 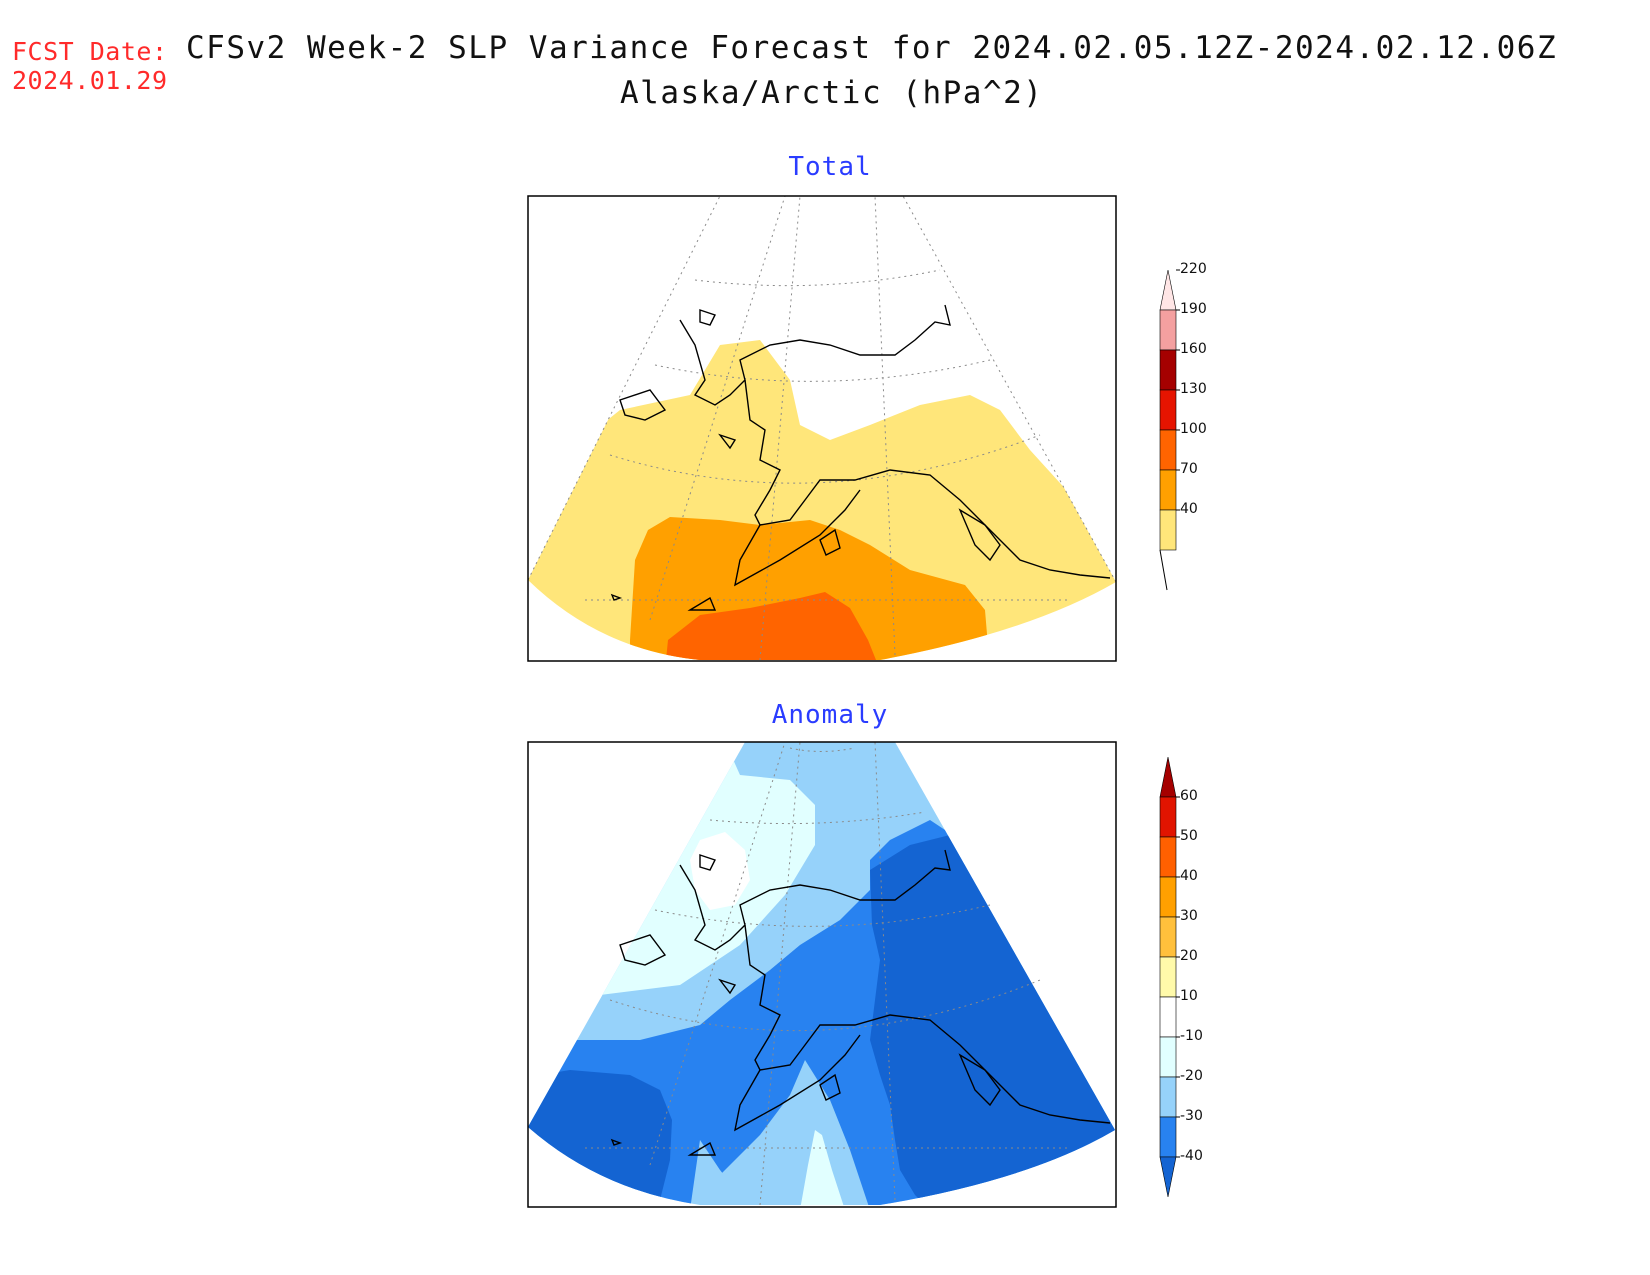 I want to click on anomaly-colorbar, so click(x=1169, y=977).